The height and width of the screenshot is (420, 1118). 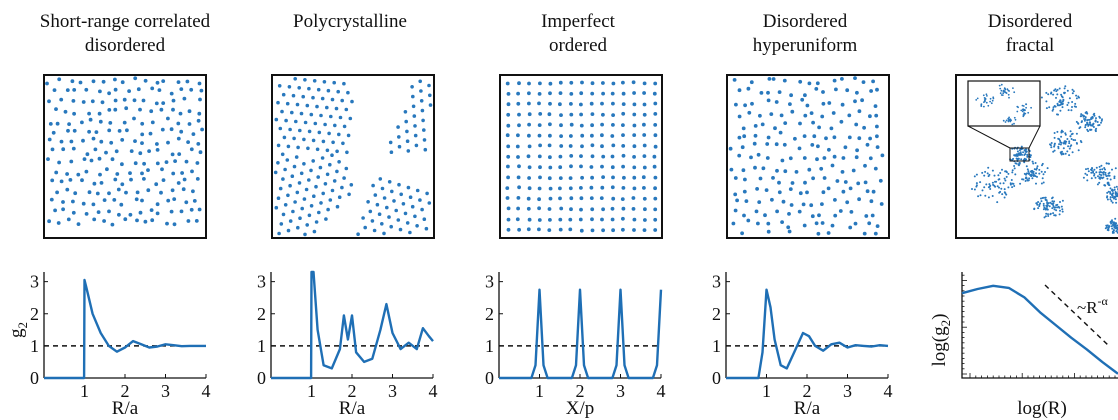 What do you see at coordinates (581, 156) in the screenshot?
I see `pattern-imperfect-ordered` at bounding box center [581, 156].